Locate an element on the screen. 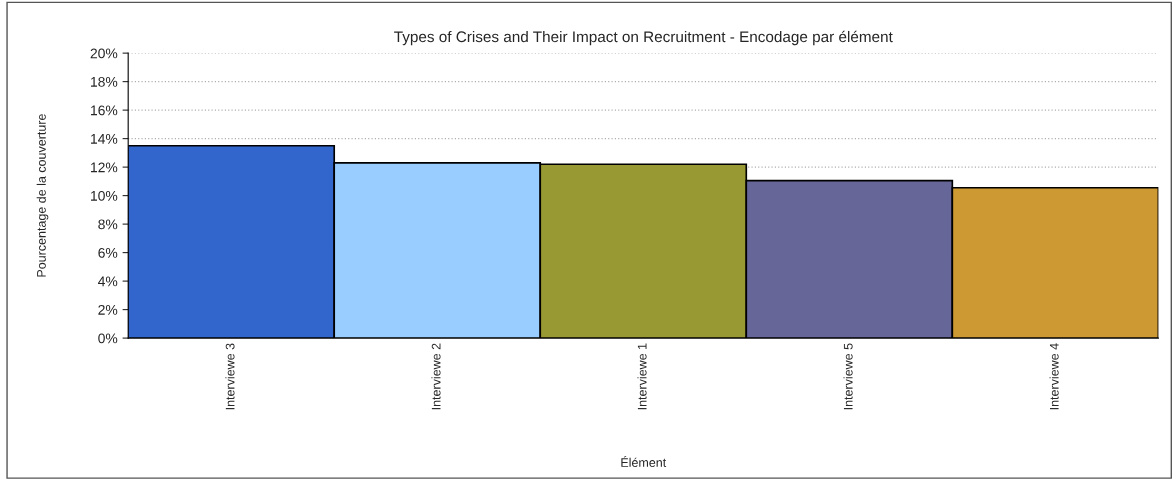  y-tick-label: 10% is located at coordinates (104, 195).